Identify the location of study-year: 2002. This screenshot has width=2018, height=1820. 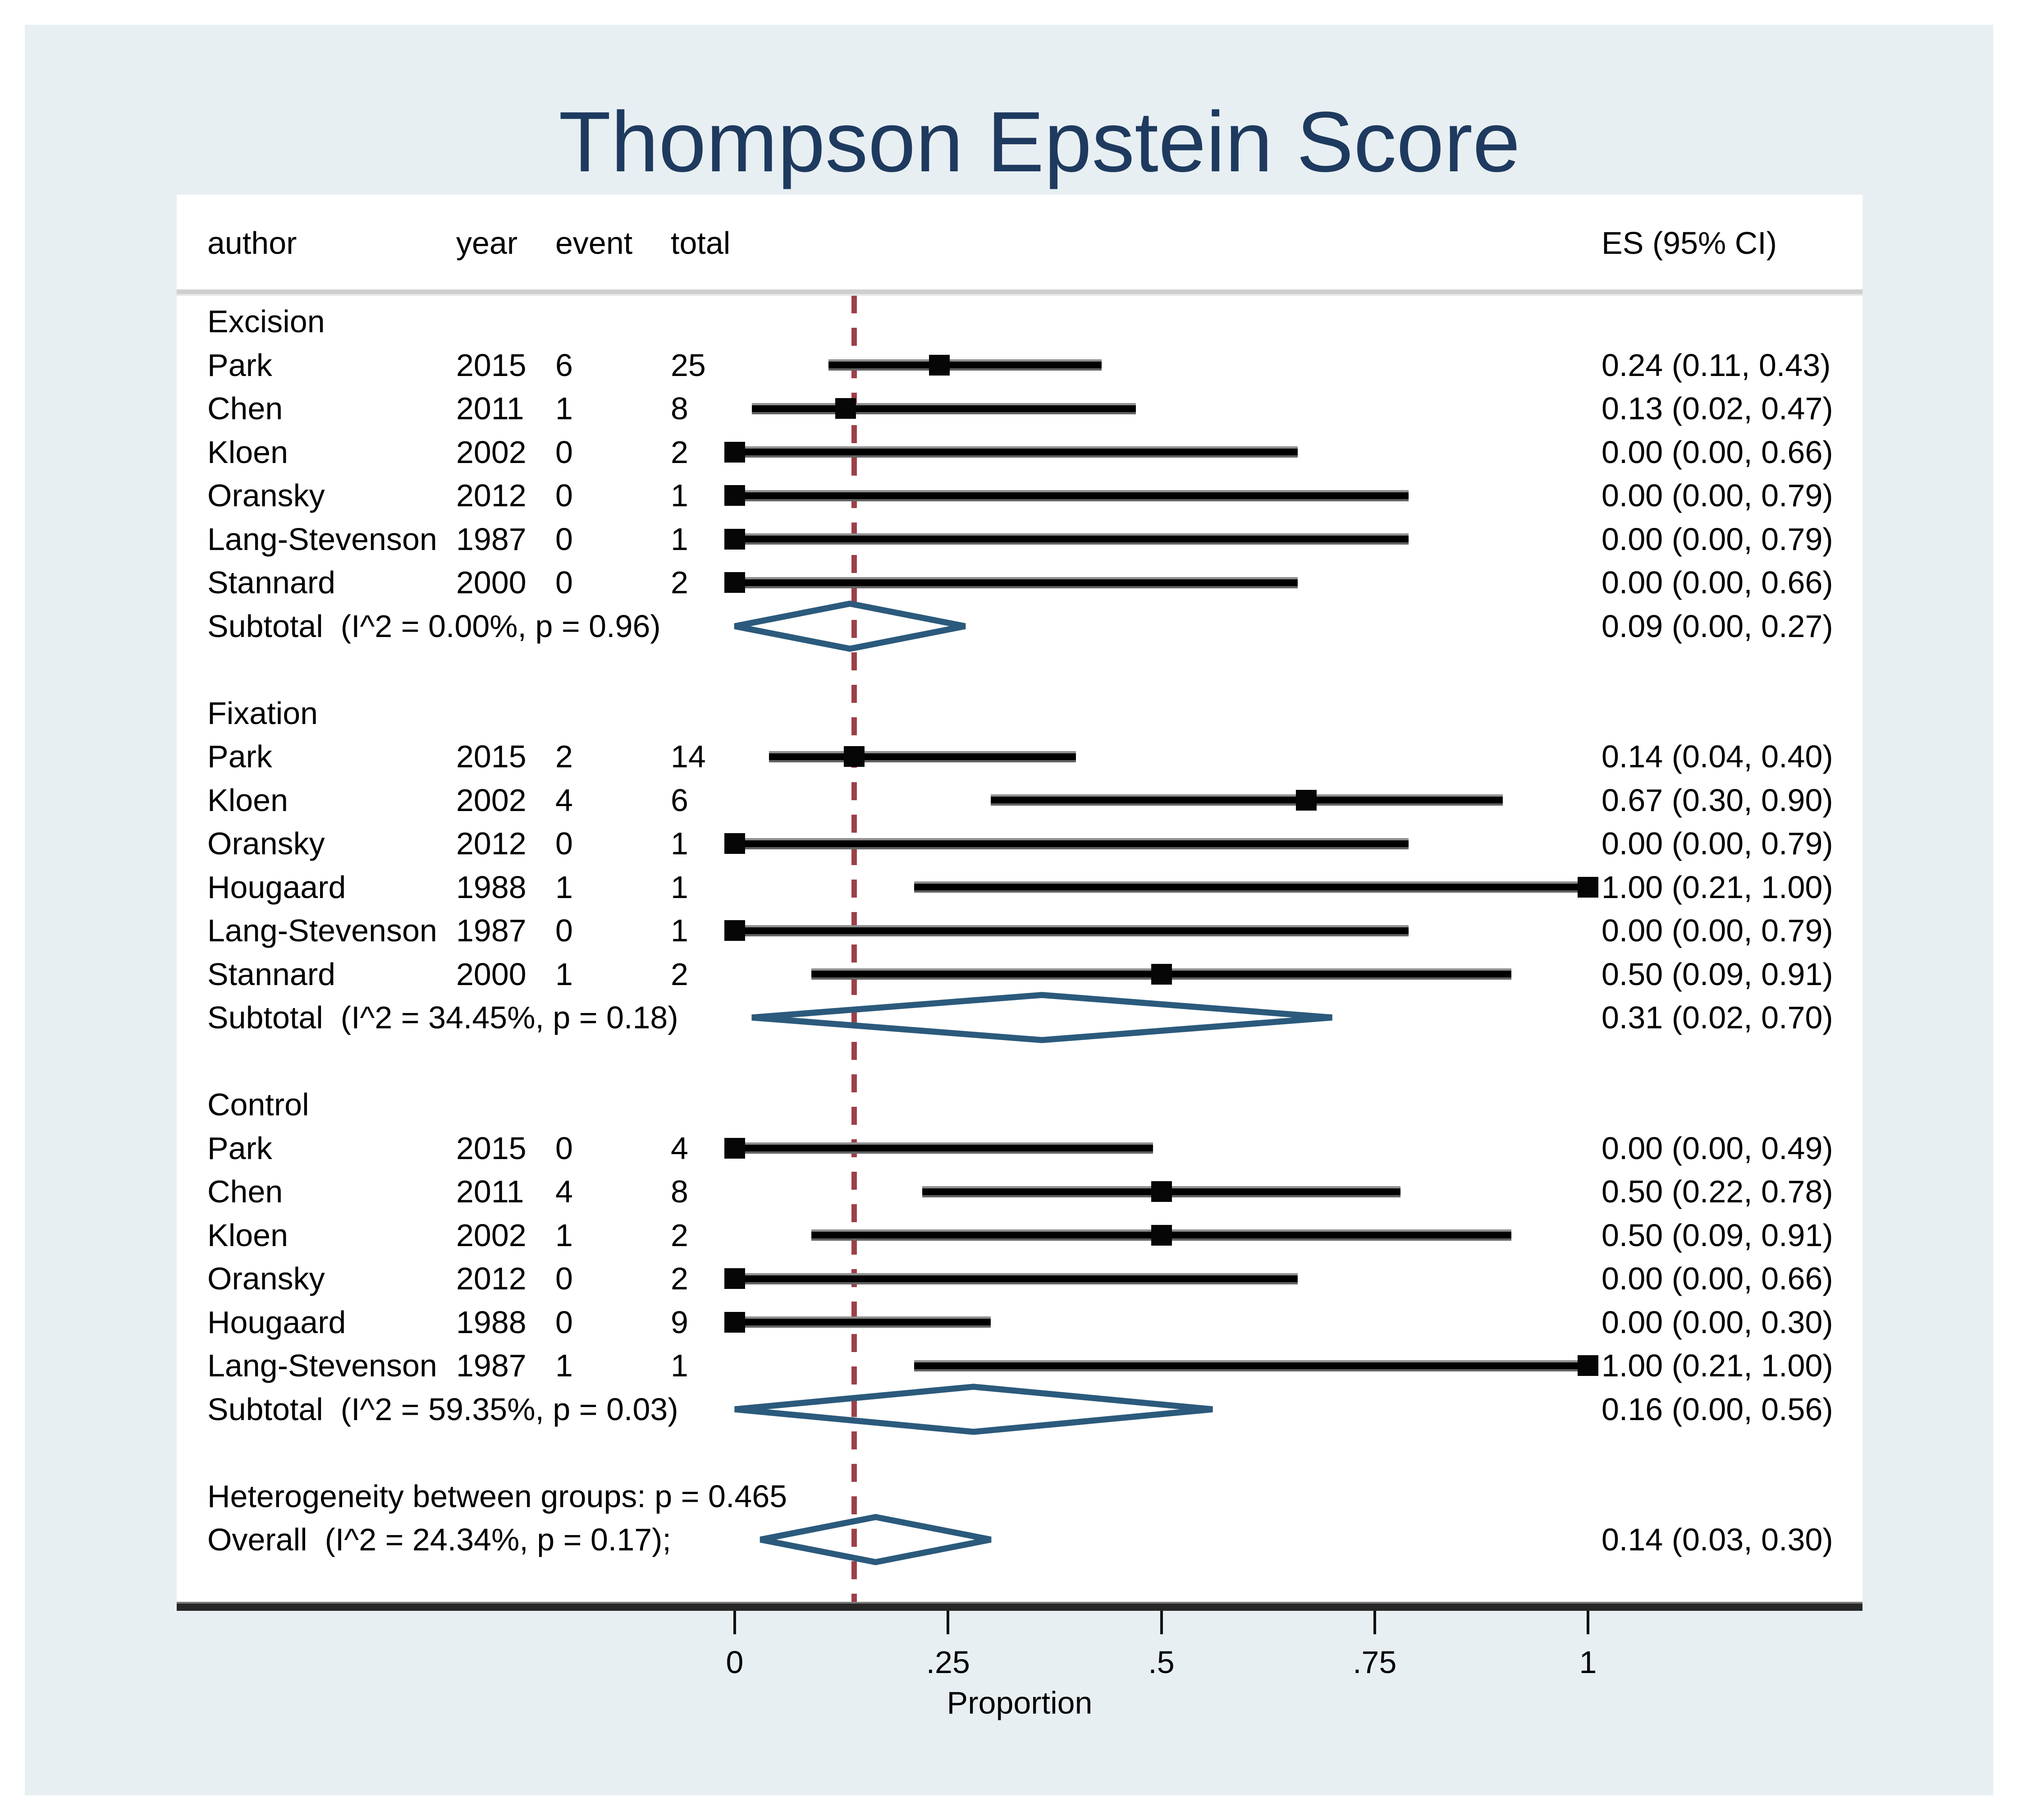
(491, 800).